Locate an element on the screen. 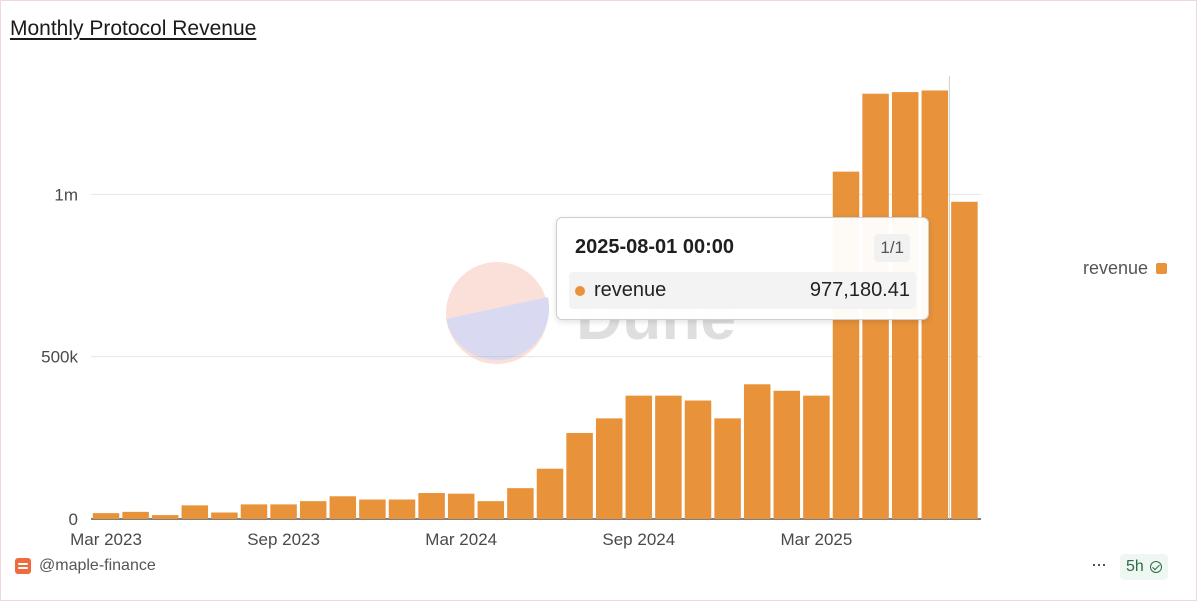 The height and width of the screenshot is (604, 1199). x-tick-label: Mar 2025 is located at coordinates (816, 539).